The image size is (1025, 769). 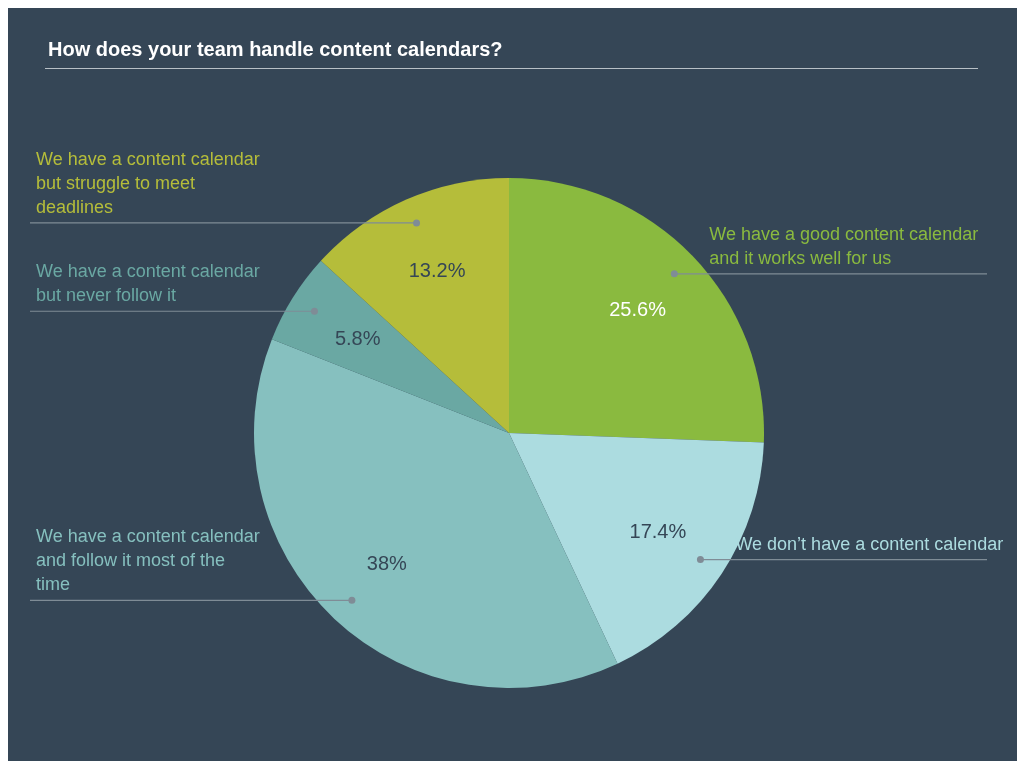 What do you see at coordinates (658, 531) in the screenshot?
I see `data-label: 17.4%` at bounding box center [658, 531].